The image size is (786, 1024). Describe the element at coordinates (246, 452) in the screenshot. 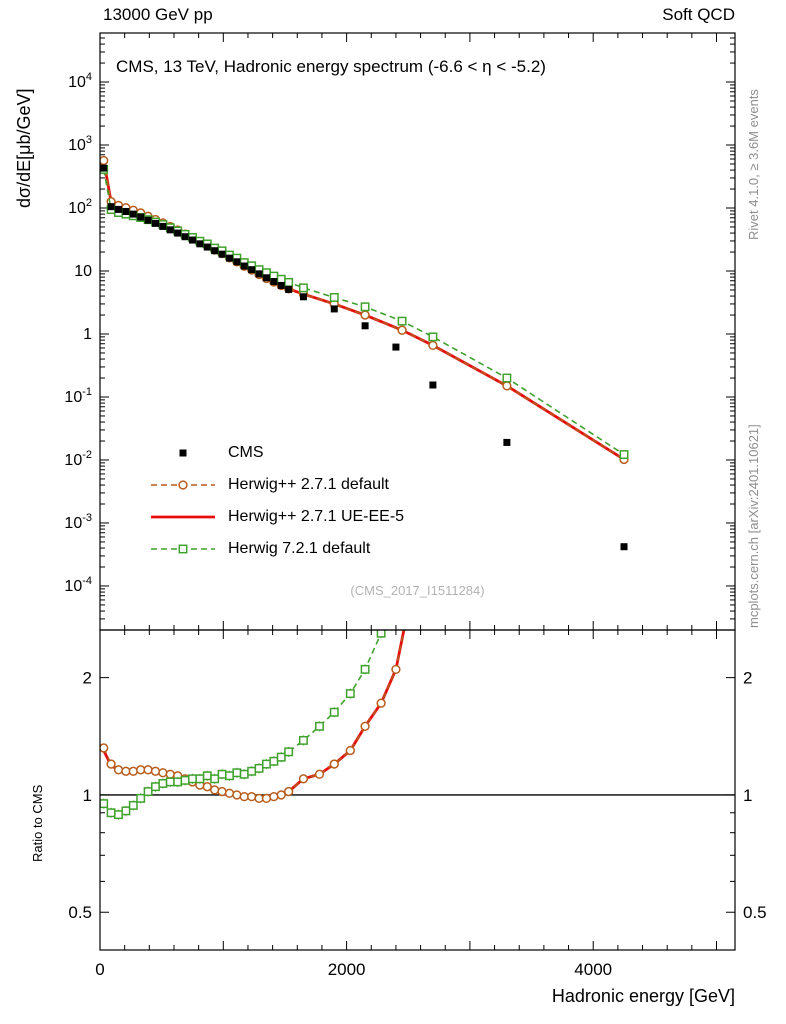

I see `legend-label: CMS` at that location.